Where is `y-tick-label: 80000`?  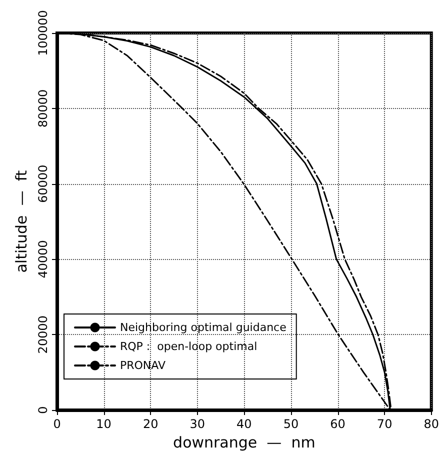
y-tick-label: 80000 is located at coordinates (43, 108).